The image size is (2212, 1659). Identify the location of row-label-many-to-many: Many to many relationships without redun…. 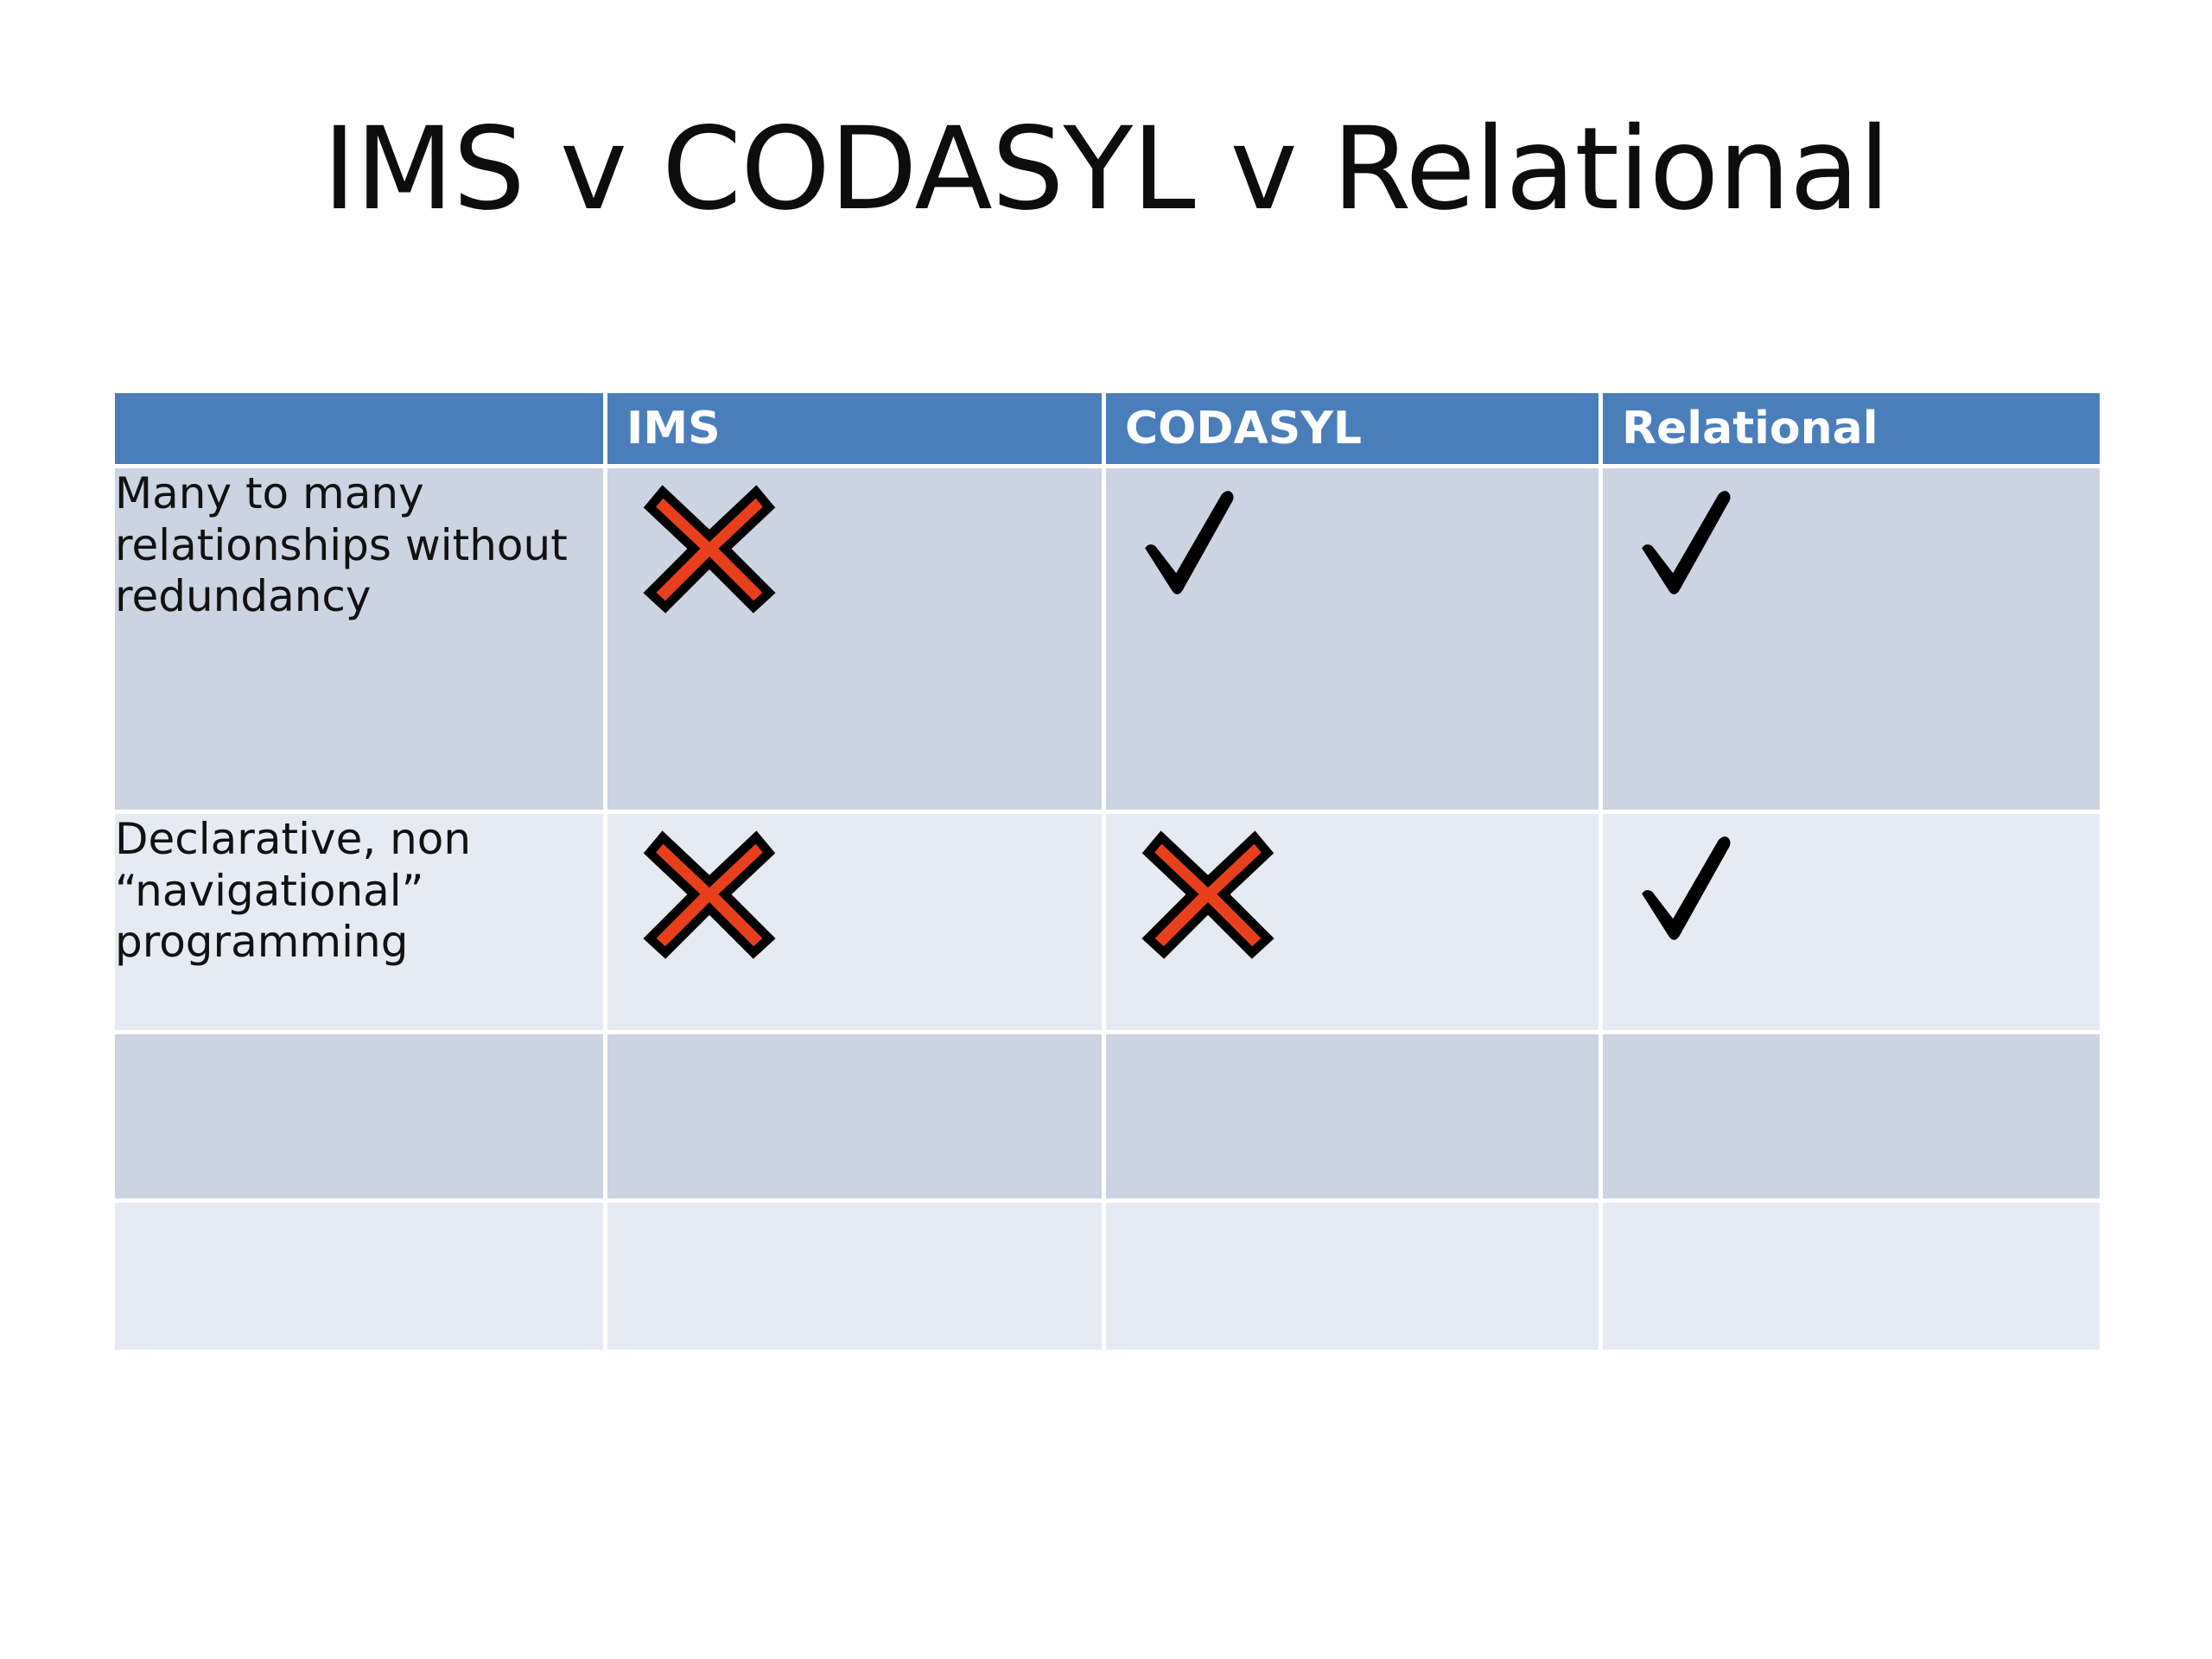
(361, 641).